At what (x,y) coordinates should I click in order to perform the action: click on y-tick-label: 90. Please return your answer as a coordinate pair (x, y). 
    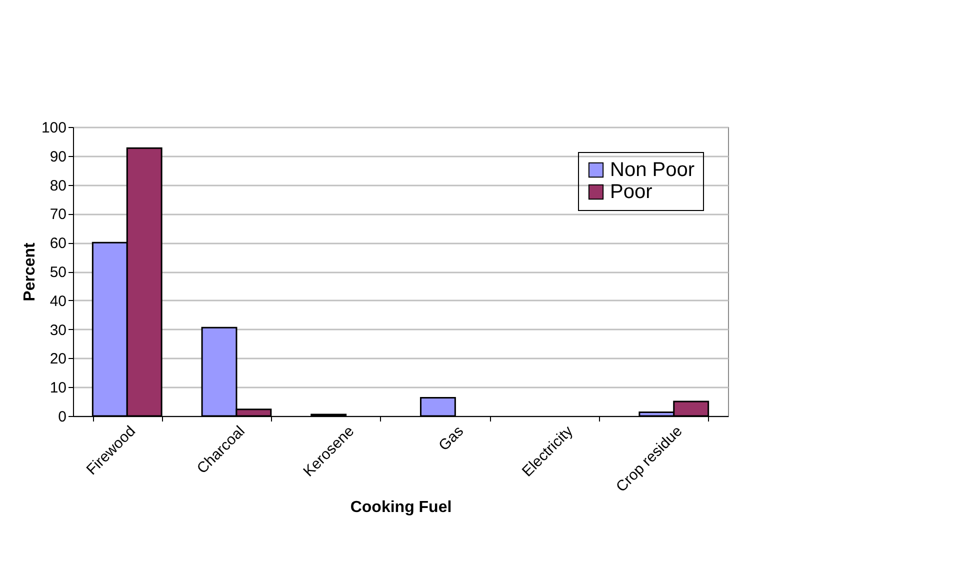
    Looking at the image, I should click on (58, 157).